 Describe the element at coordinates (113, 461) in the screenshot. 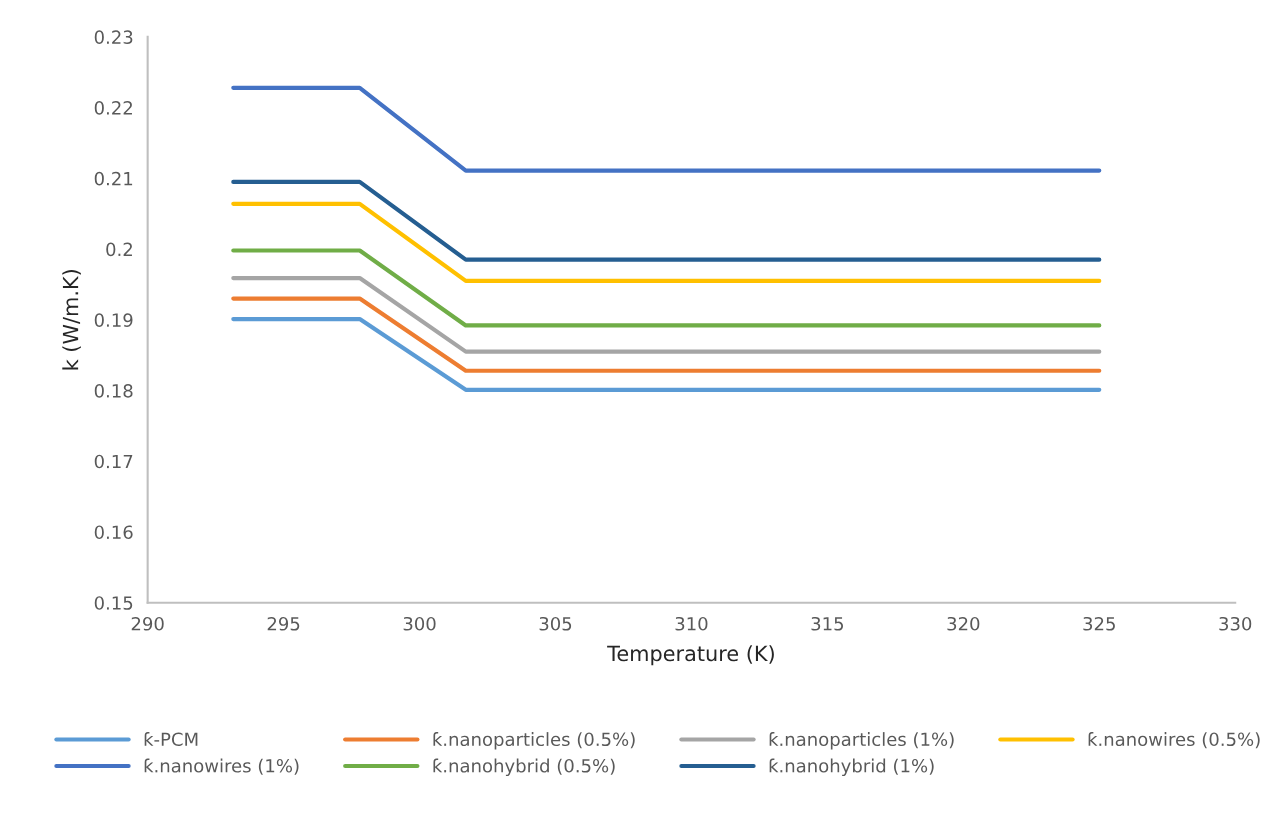

I see `y-tick-label: 0.17` at that location.